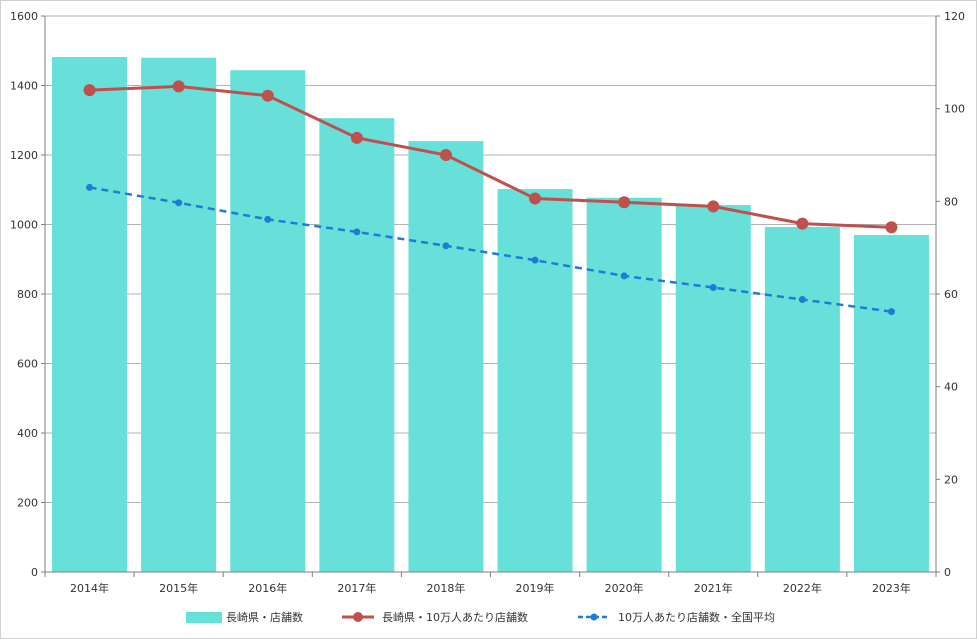  What do you see at coordinates (951, 294) in the screenshot?
I see `right-tick-label: 60` at bounding box center [951, 294].